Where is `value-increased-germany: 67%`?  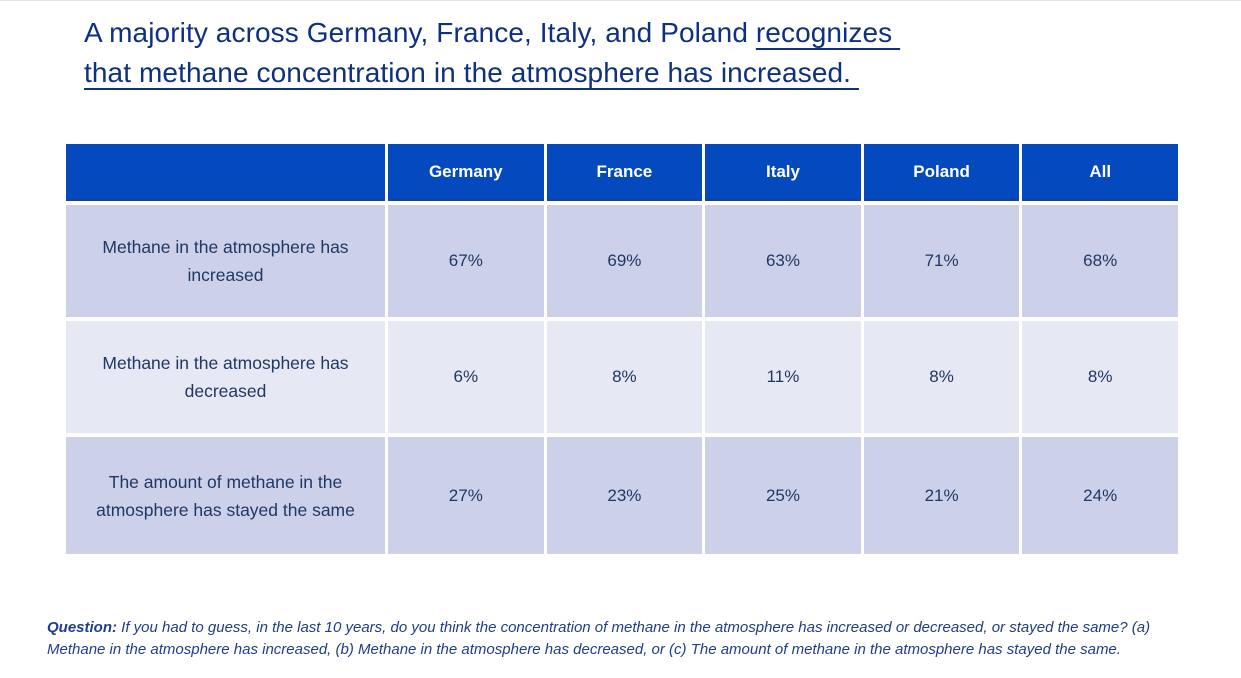 value-increased-germany: 67% is located at coordinates (466, 261).